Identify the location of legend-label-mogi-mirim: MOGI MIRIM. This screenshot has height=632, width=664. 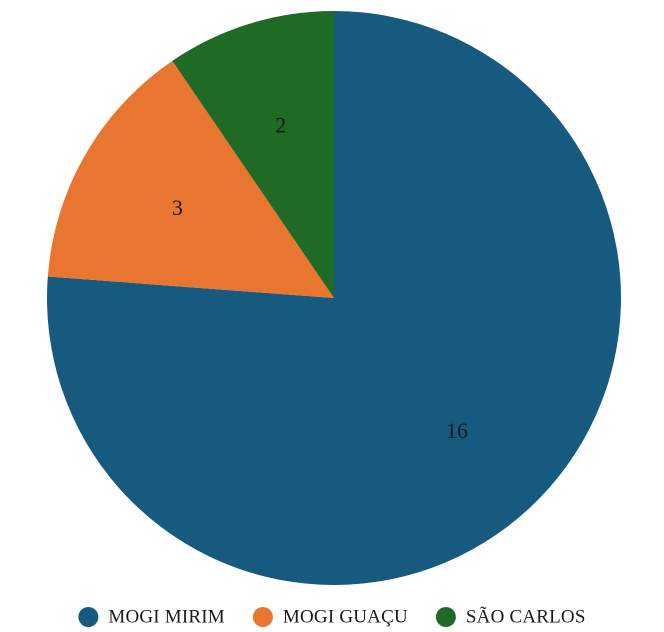
(166, 617).